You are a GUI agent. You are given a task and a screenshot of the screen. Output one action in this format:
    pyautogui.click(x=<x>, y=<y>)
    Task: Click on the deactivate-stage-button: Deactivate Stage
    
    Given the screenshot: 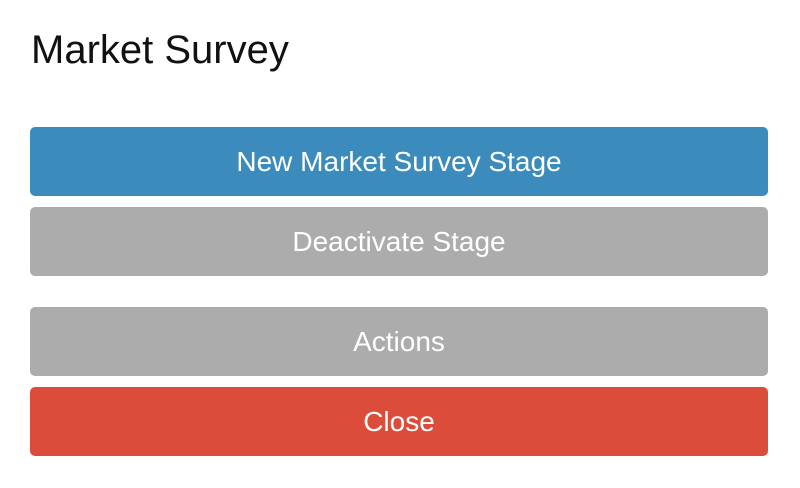 What is the action you would take?
    pyautogui.click(x=399, y=241)
    